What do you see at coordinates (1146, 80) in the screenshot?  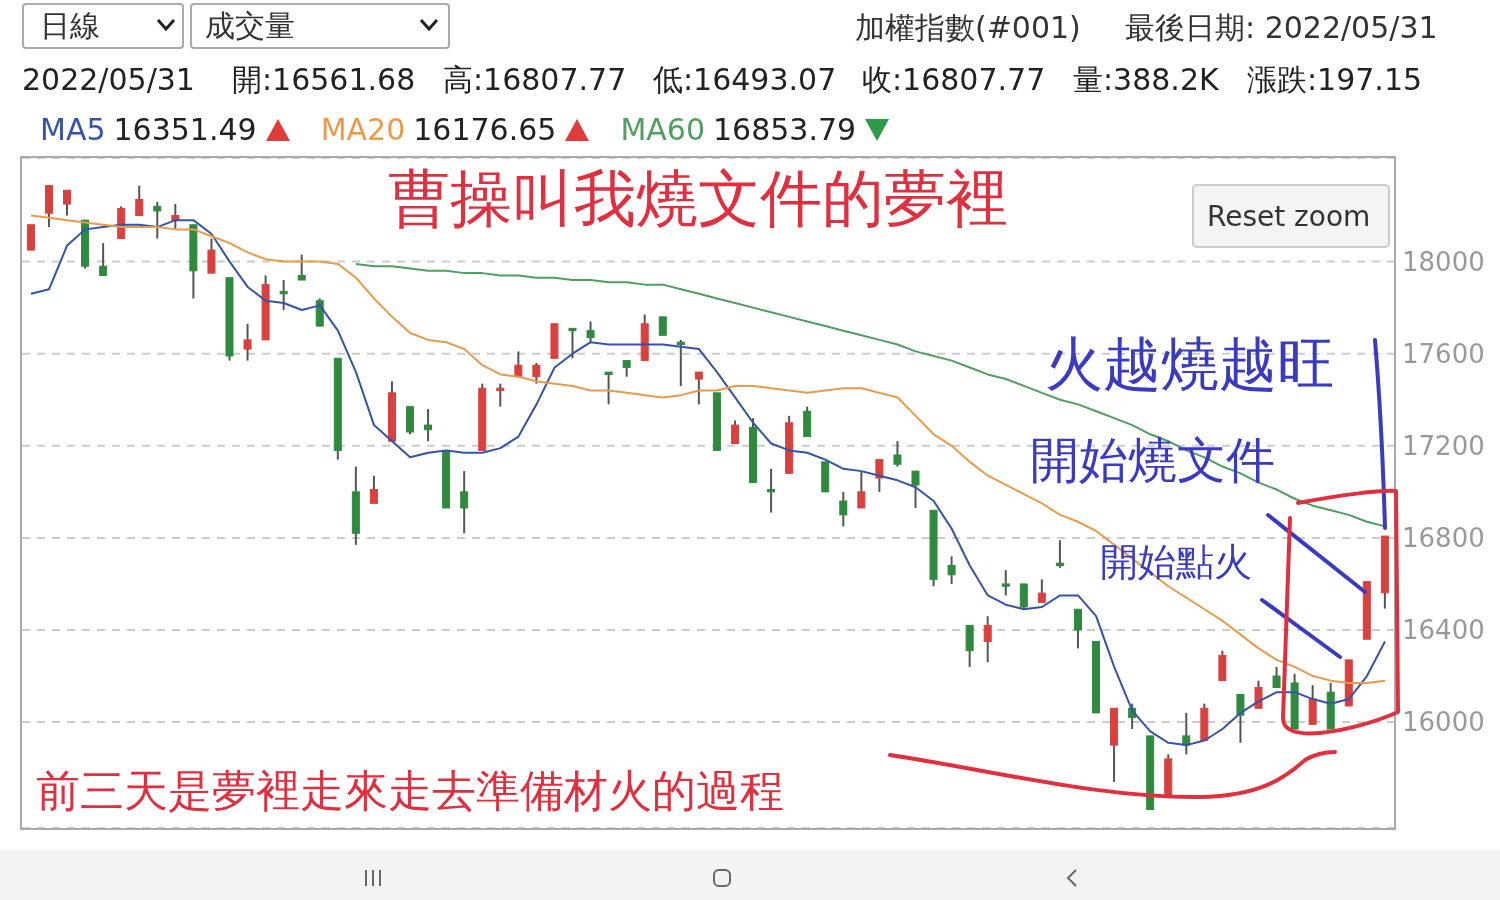 I see `text: 量:388.2K` at bounding box center [1146, 80].